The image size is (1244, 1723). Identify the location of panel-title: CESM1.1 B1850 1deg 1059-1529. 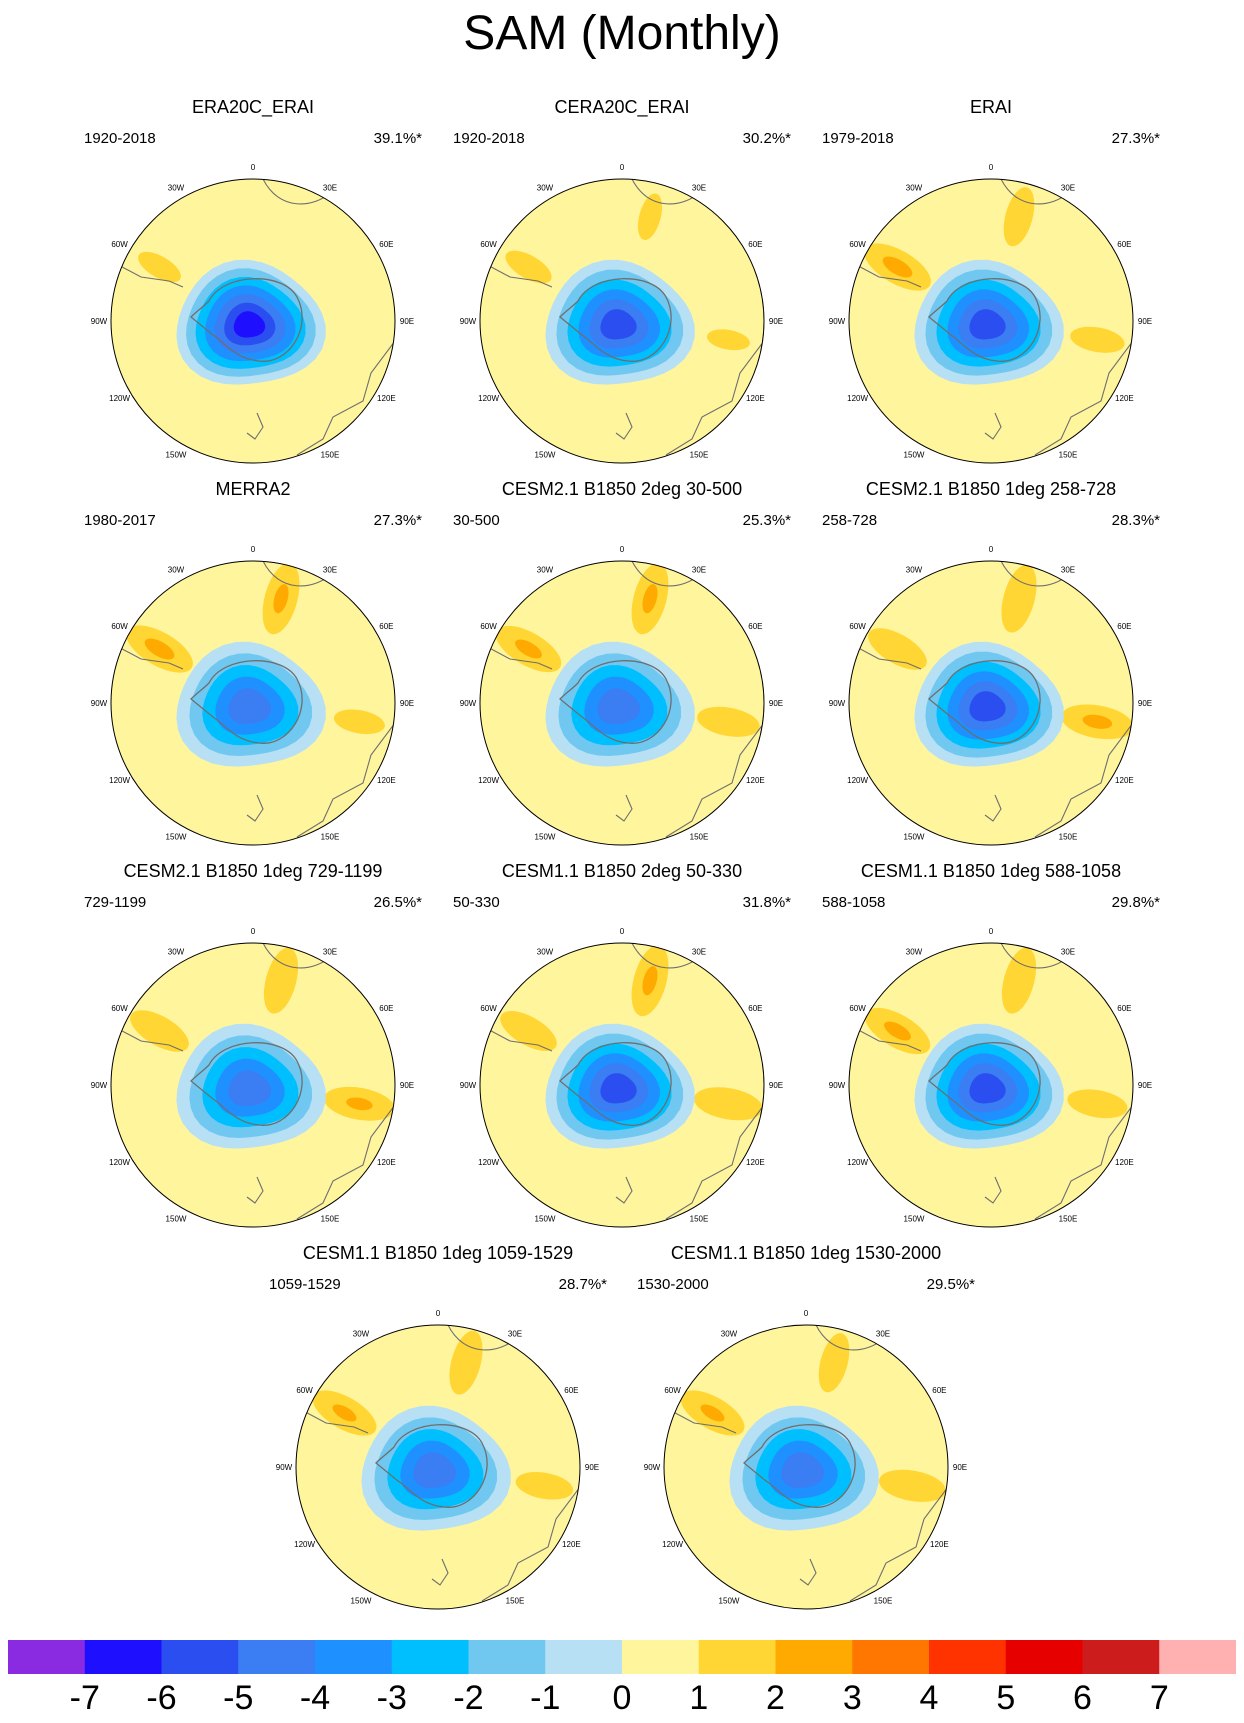
(438, 1253).